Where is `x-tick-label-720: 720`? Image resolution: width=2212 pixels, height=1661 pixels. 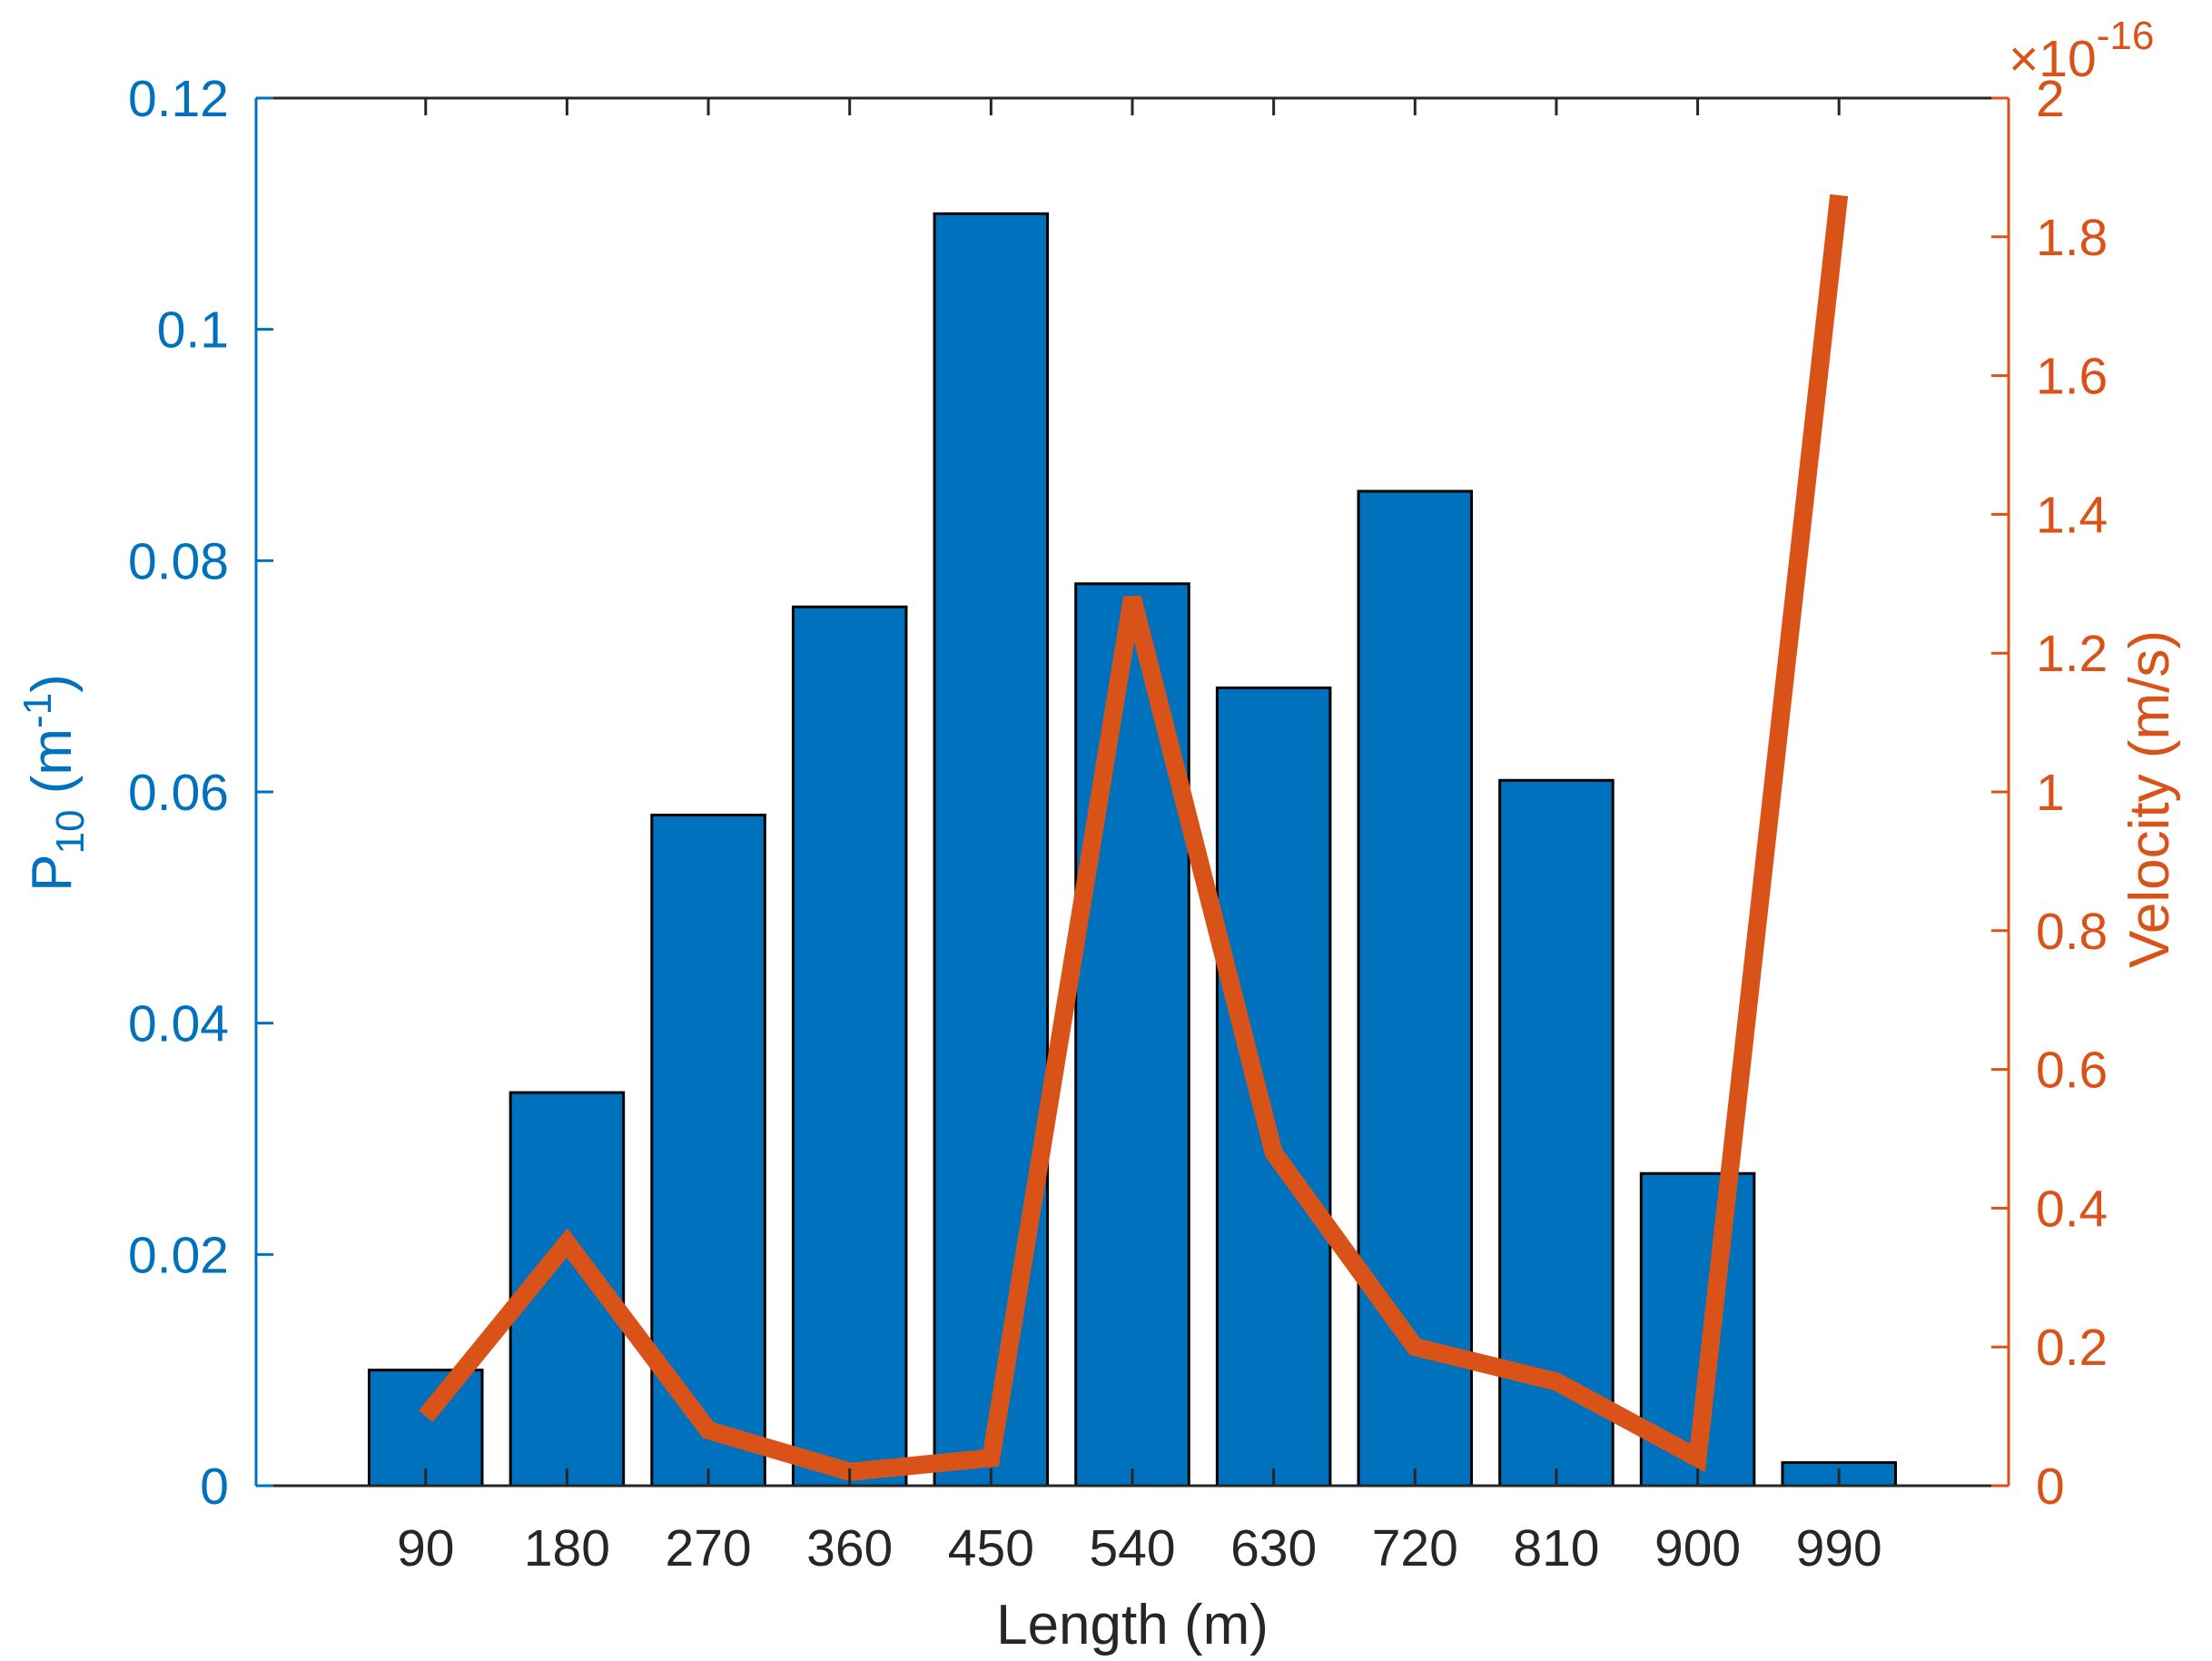
x-tick-label-720: 720 is located at coordinates (1415, 1548).